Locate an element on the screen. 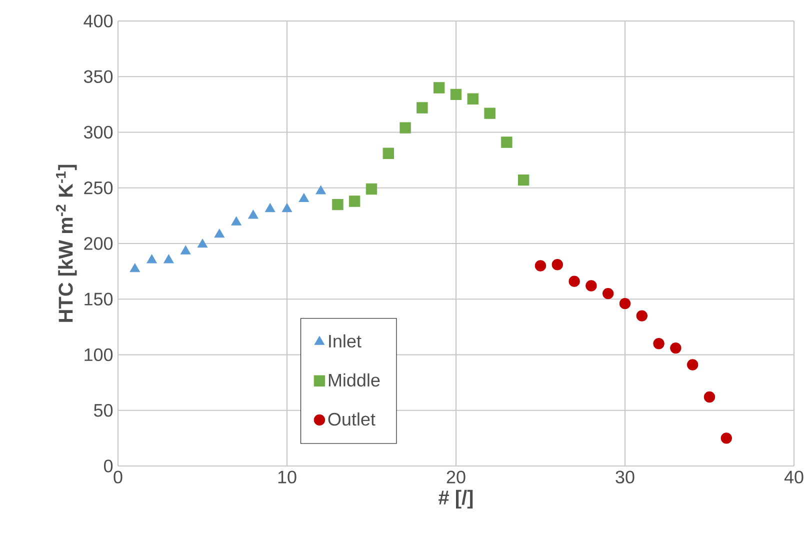  y-tick-label: 400 is located at coordinates (98, 21).